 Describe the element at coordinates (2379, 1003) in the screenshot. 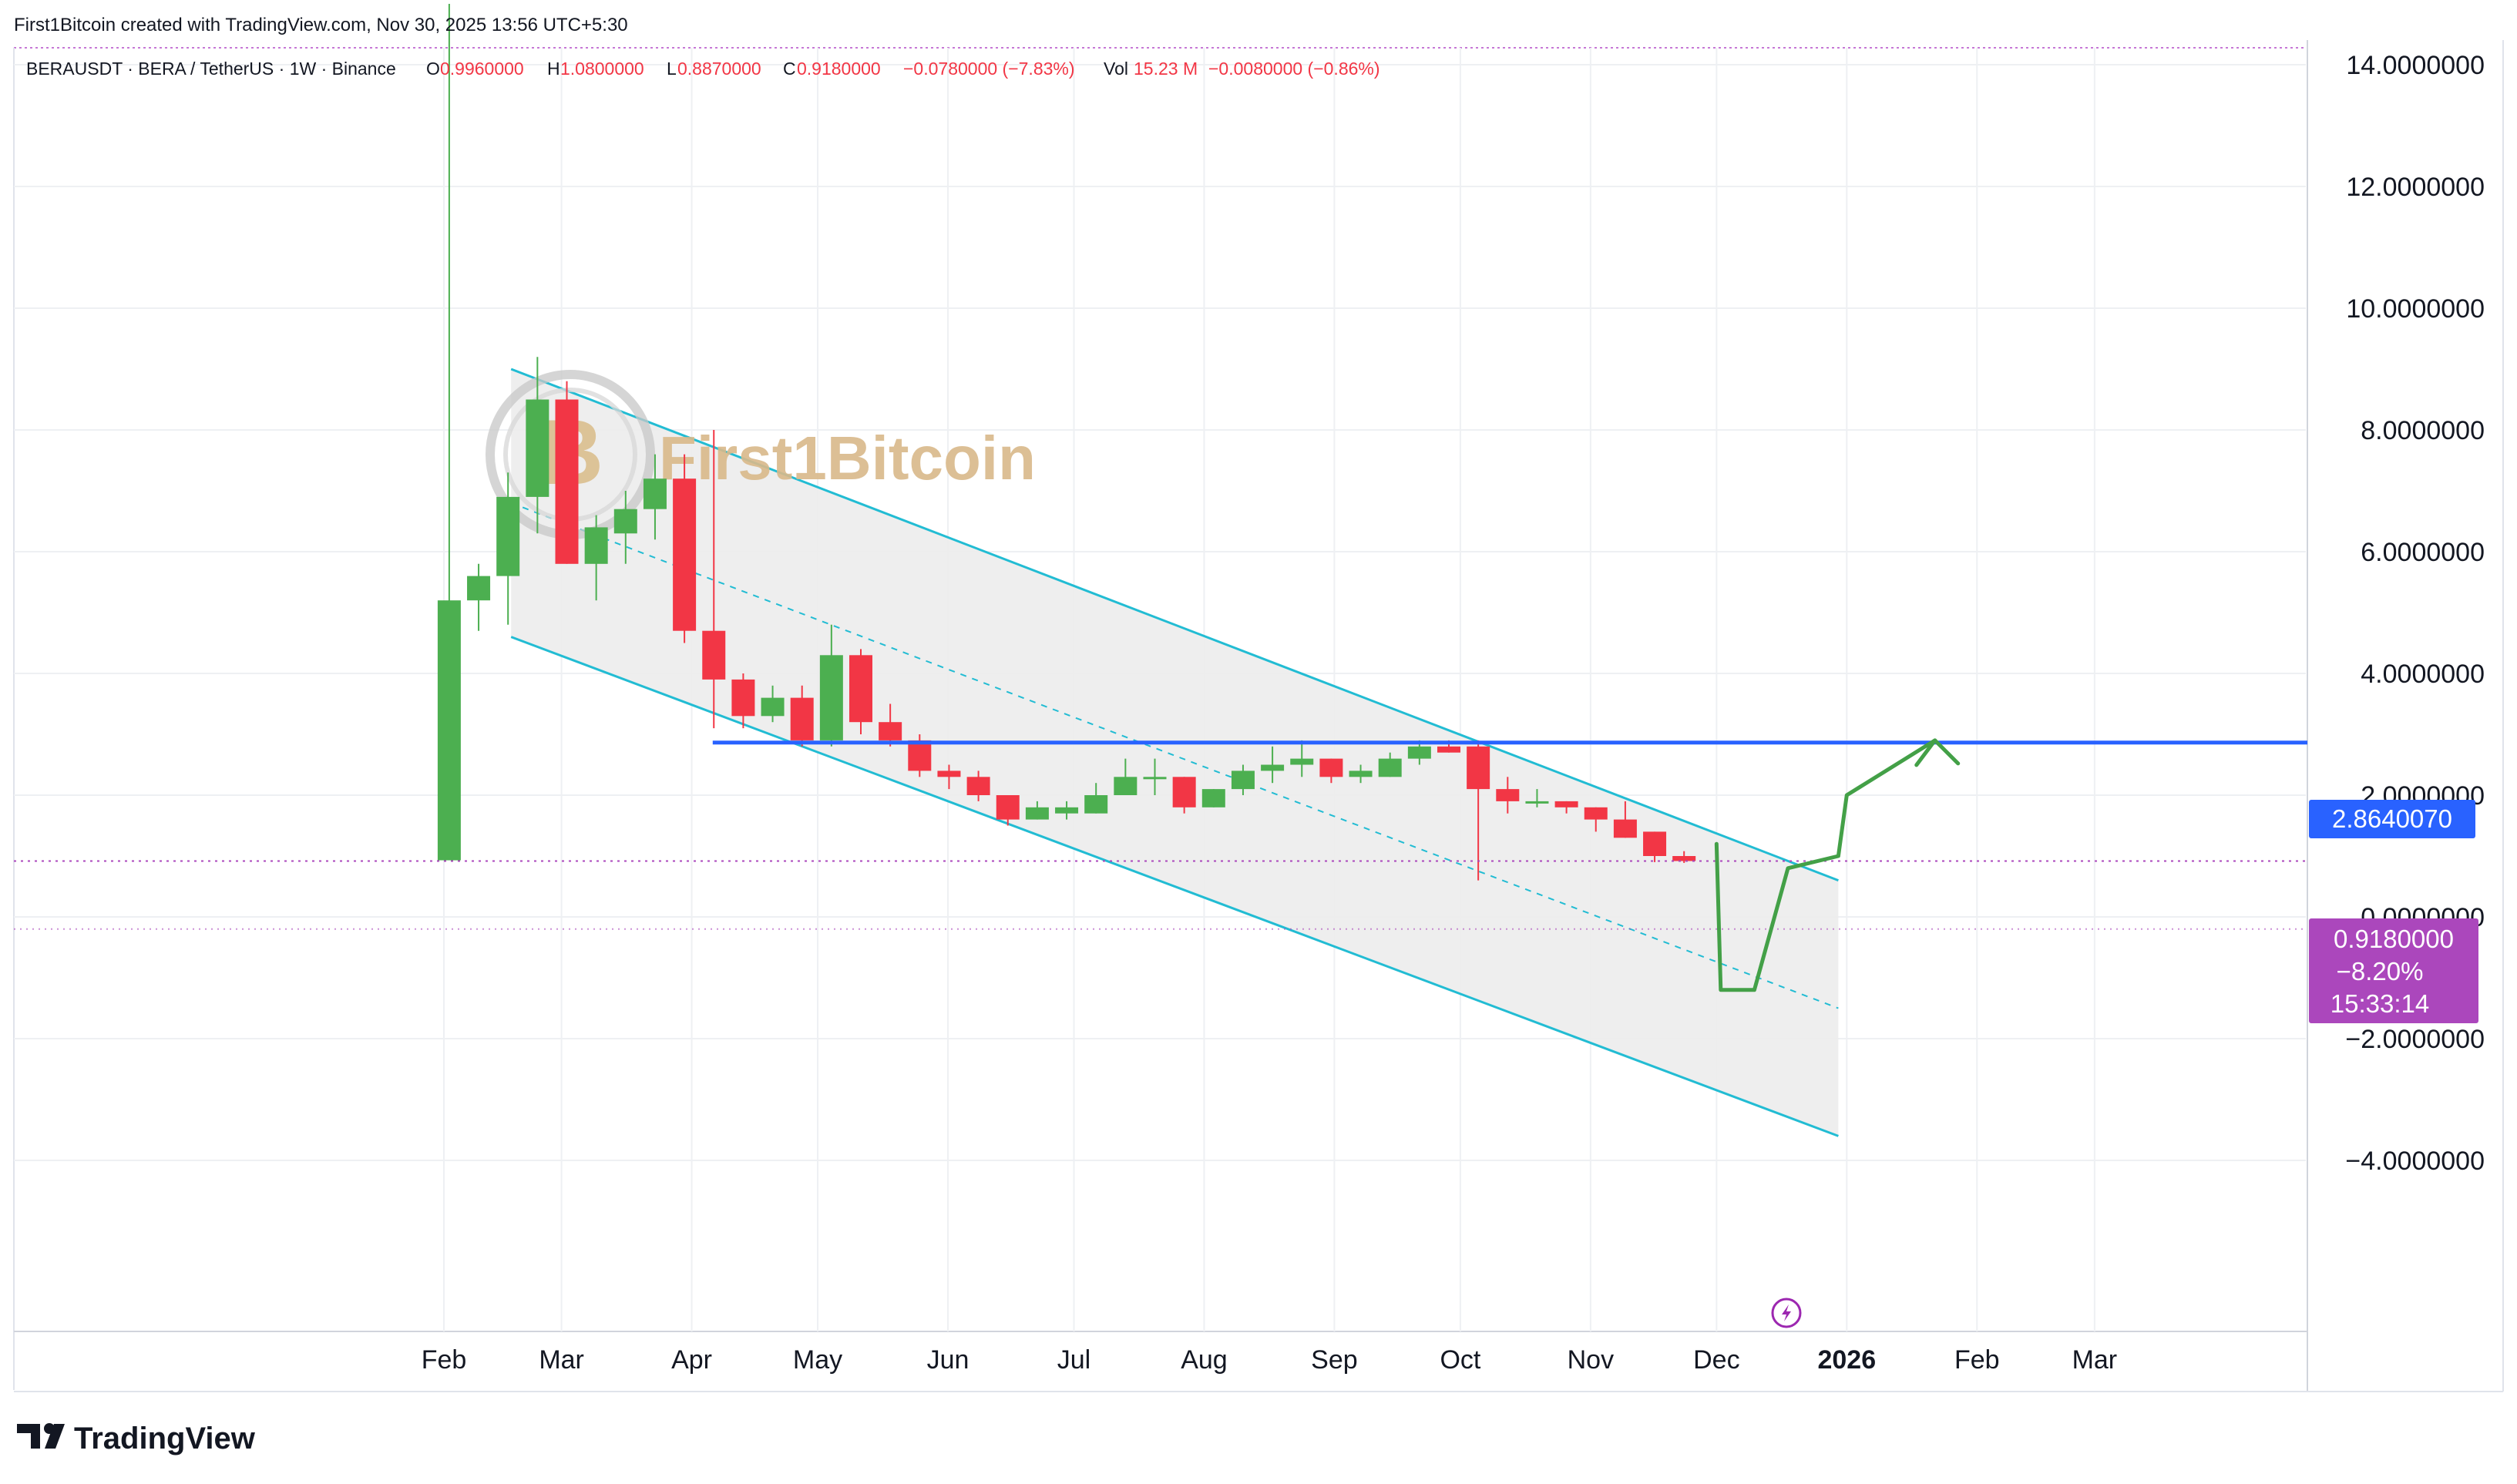

I see `bar-countdown: 15:33:14` at that location.